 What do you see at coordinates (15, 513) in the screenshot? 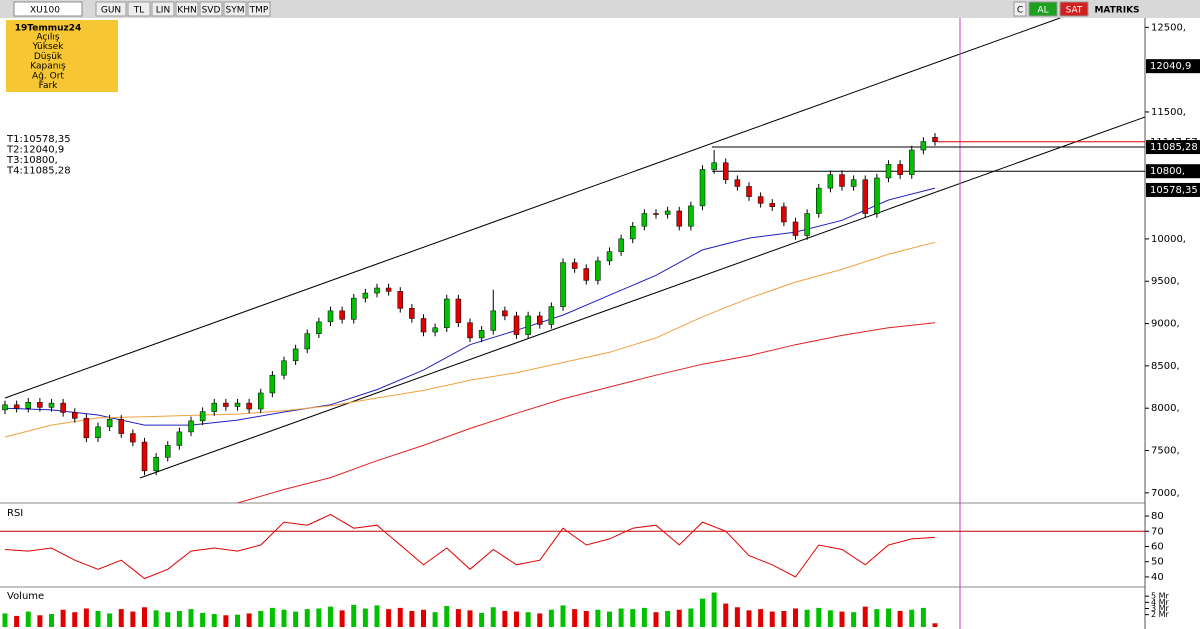
I see `panel-title: RSI` at bounding box center [15, 513].